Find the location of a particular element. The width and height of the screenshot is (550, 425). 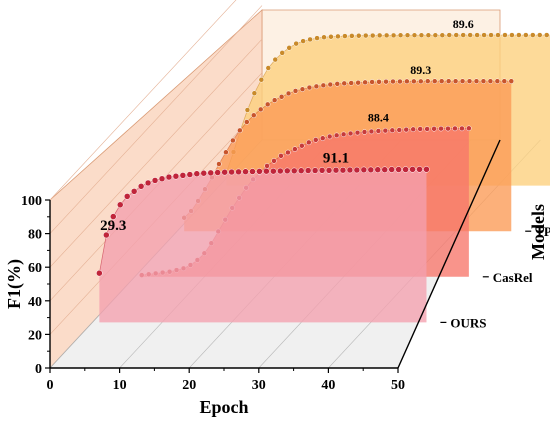

x-tick-label: 30 is located at coordinates (259, 385).